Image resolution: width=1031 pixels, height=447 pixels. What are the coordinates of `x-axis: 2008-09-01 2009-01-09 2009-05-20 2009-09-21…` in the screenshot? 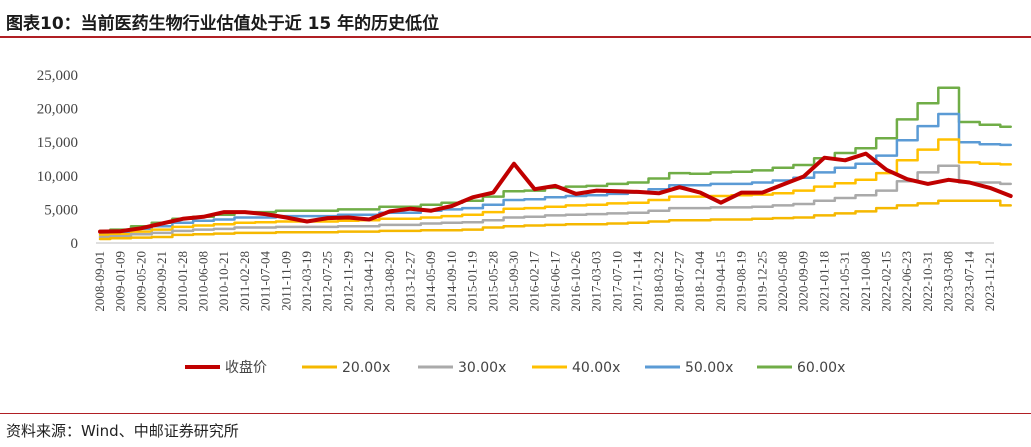 It's located at (544, 277).